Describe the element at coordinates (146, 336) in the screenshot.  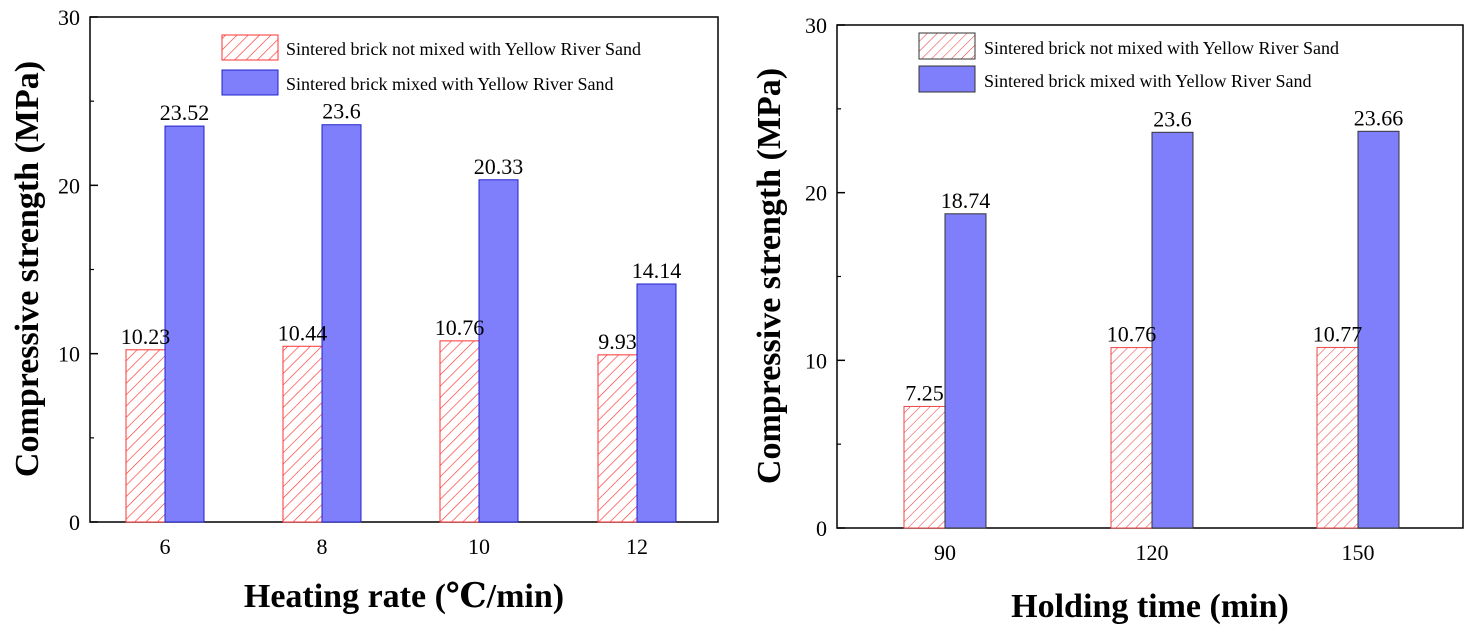
I see `data-label-not-mixed: 10.23` at that location.